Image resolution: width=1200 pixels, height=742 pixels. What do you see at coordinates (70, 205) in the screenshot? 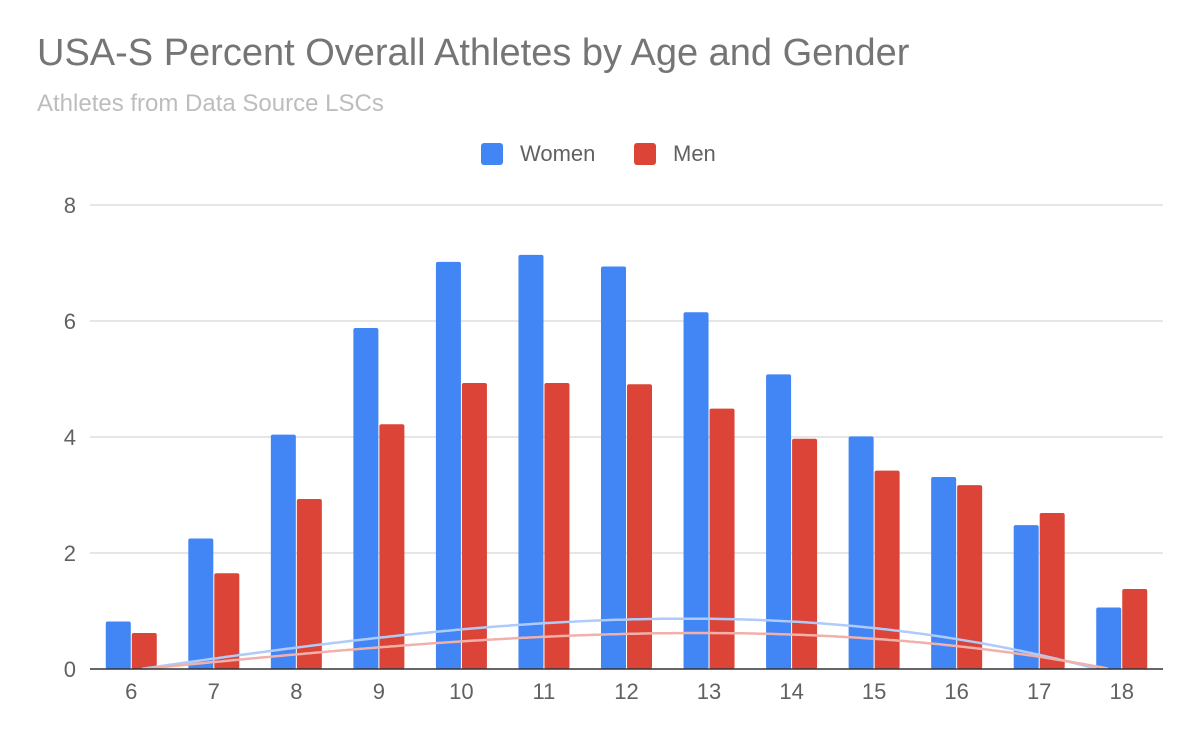
I see `y-tick-label: 8` at bounding box center [70, 205].